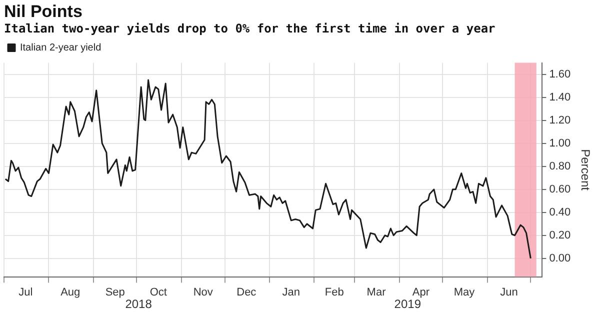 The height and width of the screenshot is (324, 600). Describe the element at coordinates (560, 189) in the screenshot. I see `y-tick-label: 0.60` at that location.